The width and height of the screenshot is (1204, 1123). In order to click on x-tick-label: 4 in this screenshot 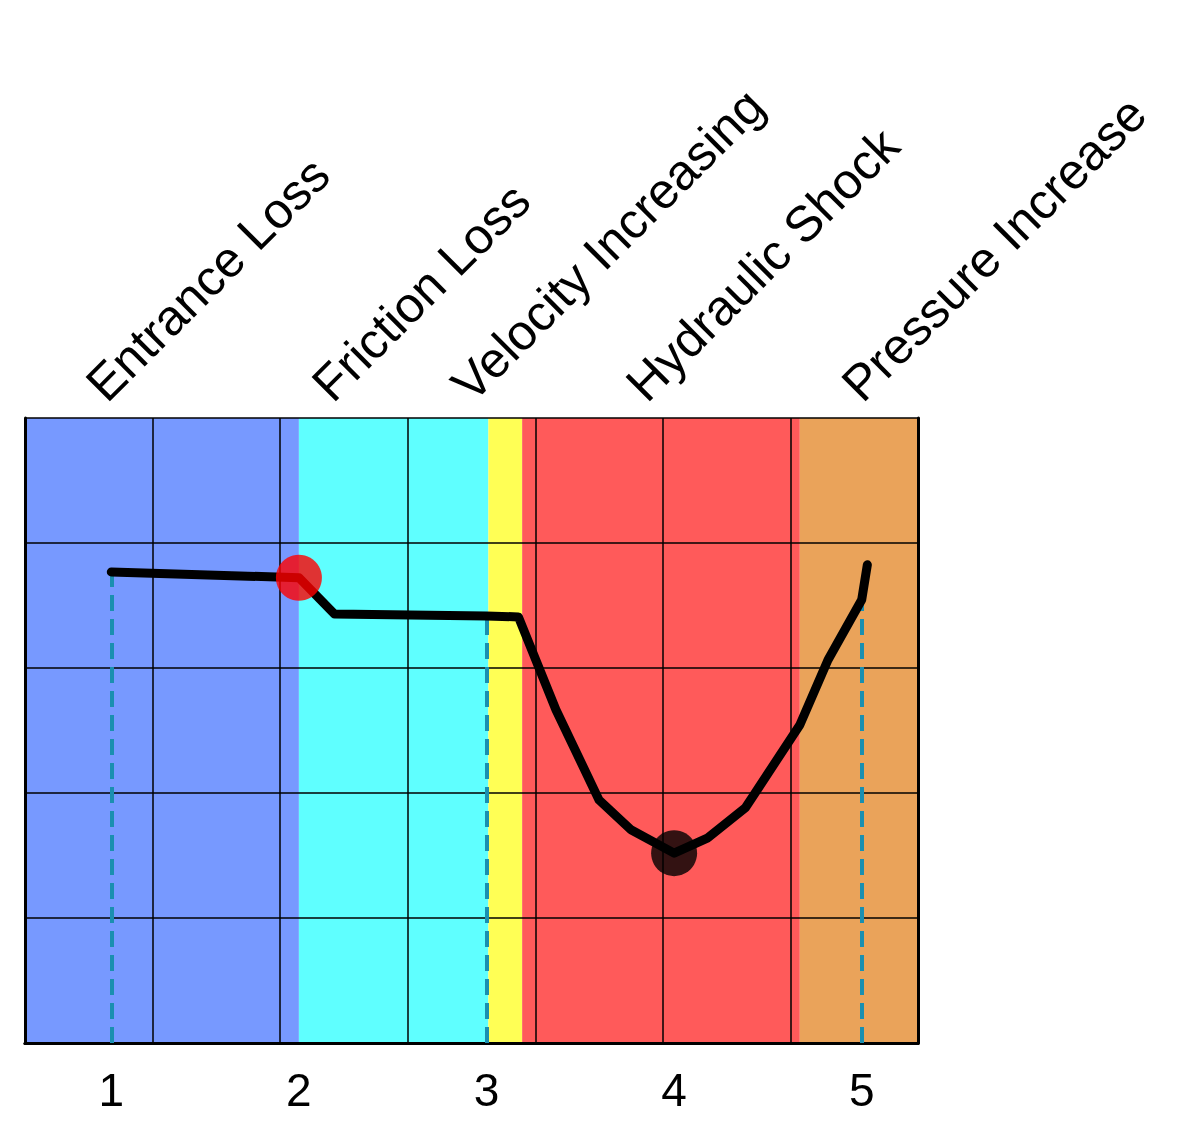, I will do `click(674, 1090)`.